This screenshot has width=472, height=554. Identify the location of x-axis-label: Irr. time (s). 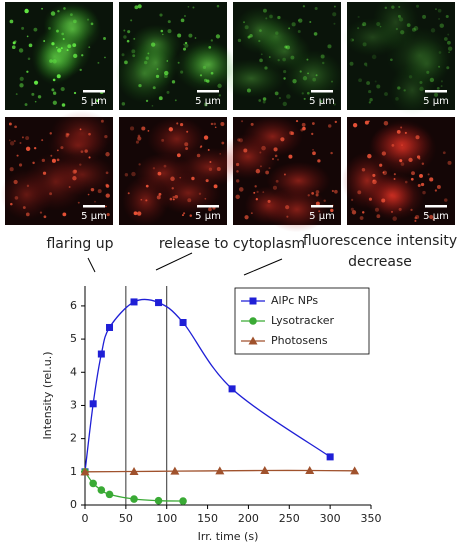
(228, 536).